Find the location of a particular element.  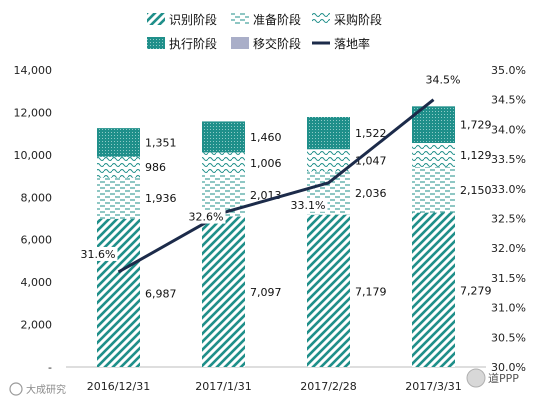

y-left-tick-label: - is located at coordinates (50, 367).